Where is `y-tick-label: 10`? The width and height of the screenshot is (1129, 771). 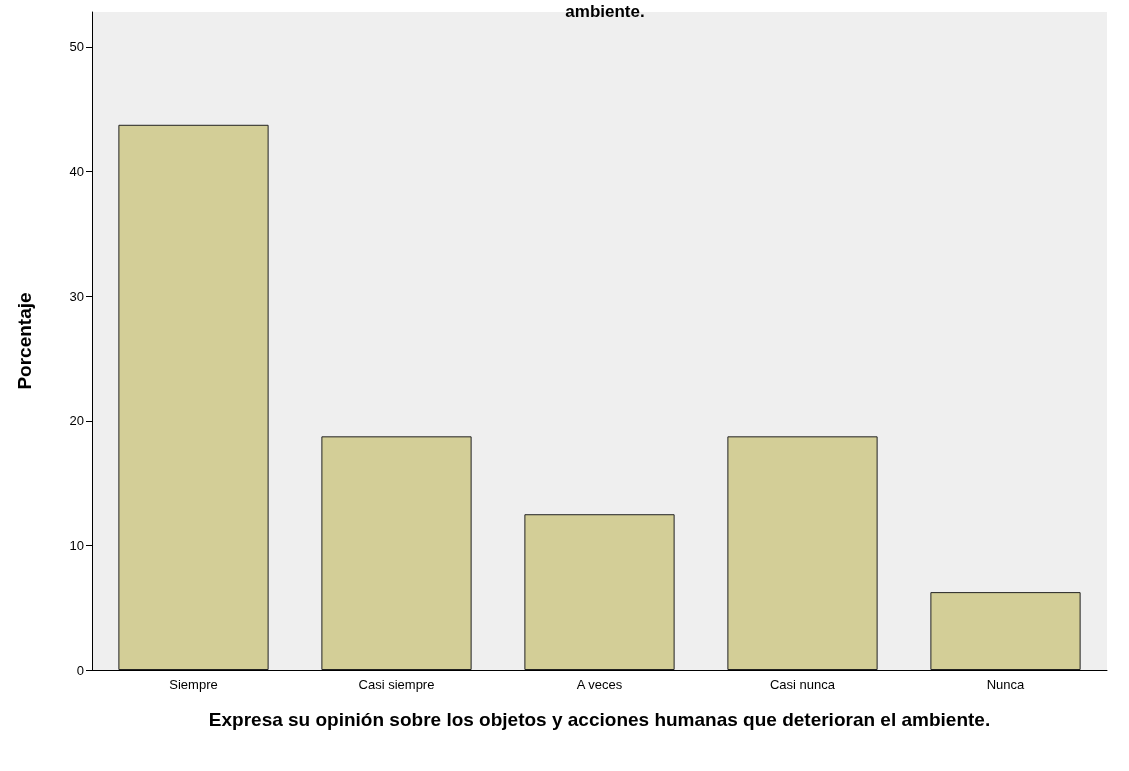 y-tick-label: 10 is located at coordinates (76, 545).